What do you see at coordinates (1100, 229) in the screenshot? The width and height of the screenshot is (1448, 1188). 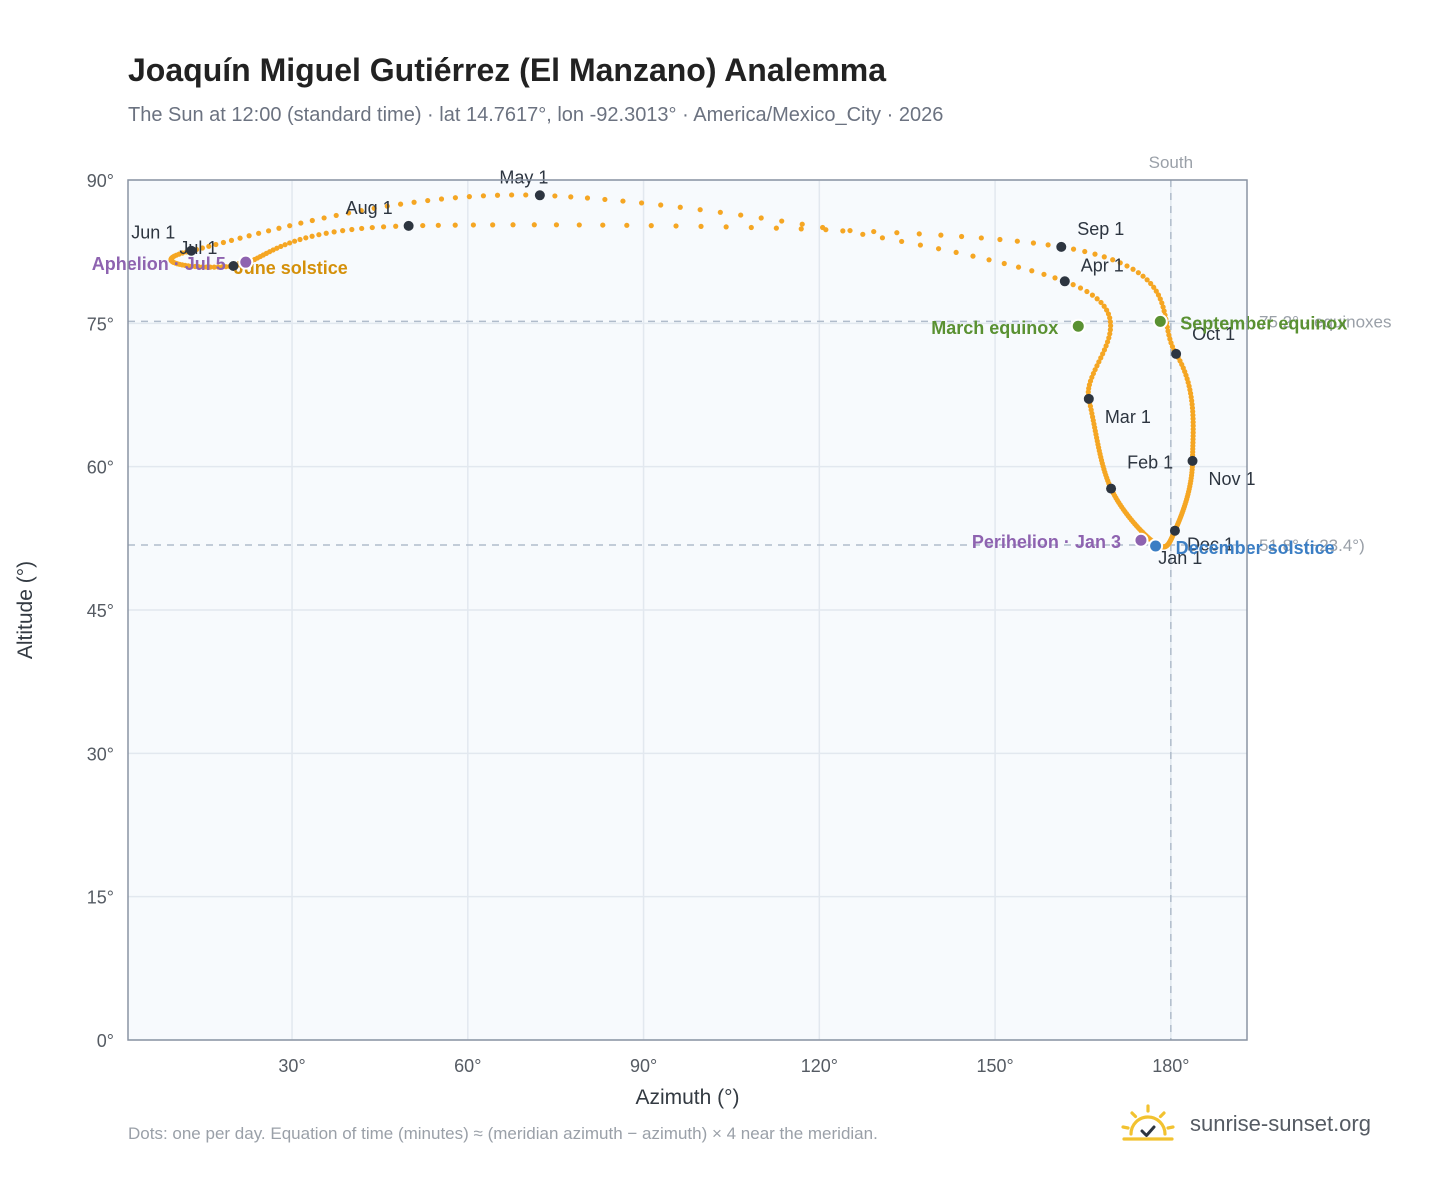 I see `month-marker-label: Sep 1` at bounding box center [1100, 229].